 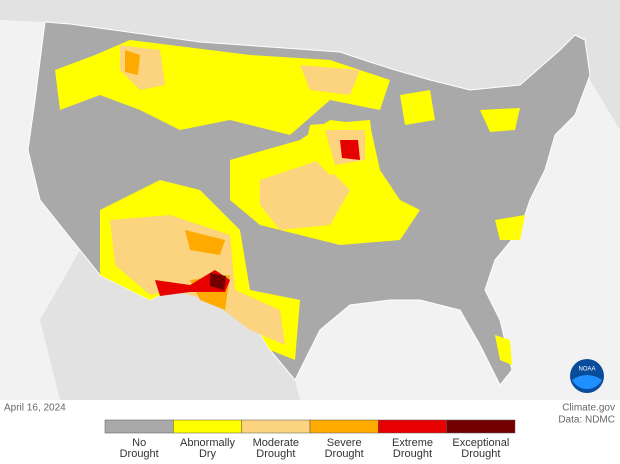 What do you see at coordinates (208, 454) in the screenshot?
I see `legend-label: Dry` at bounding box center [208, 454].